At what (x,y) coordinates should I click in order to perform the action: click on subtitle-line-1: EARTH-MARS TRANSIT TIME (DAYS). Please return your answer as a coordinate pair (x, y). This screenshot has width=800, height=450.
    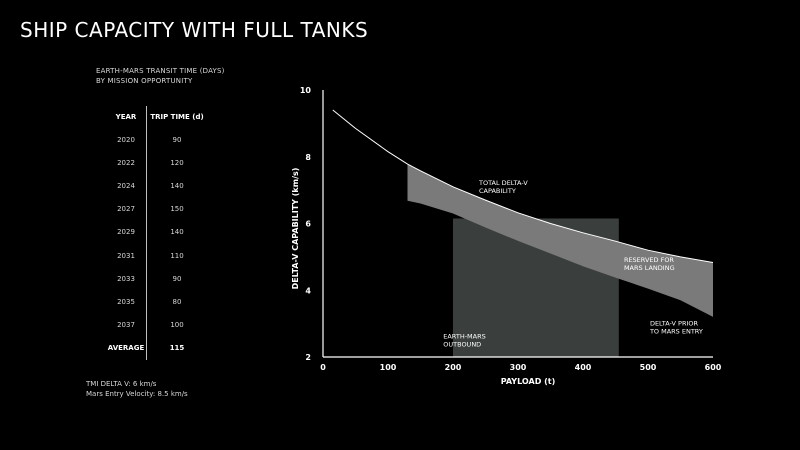
    Looking at the image, I should click on (160, 71).